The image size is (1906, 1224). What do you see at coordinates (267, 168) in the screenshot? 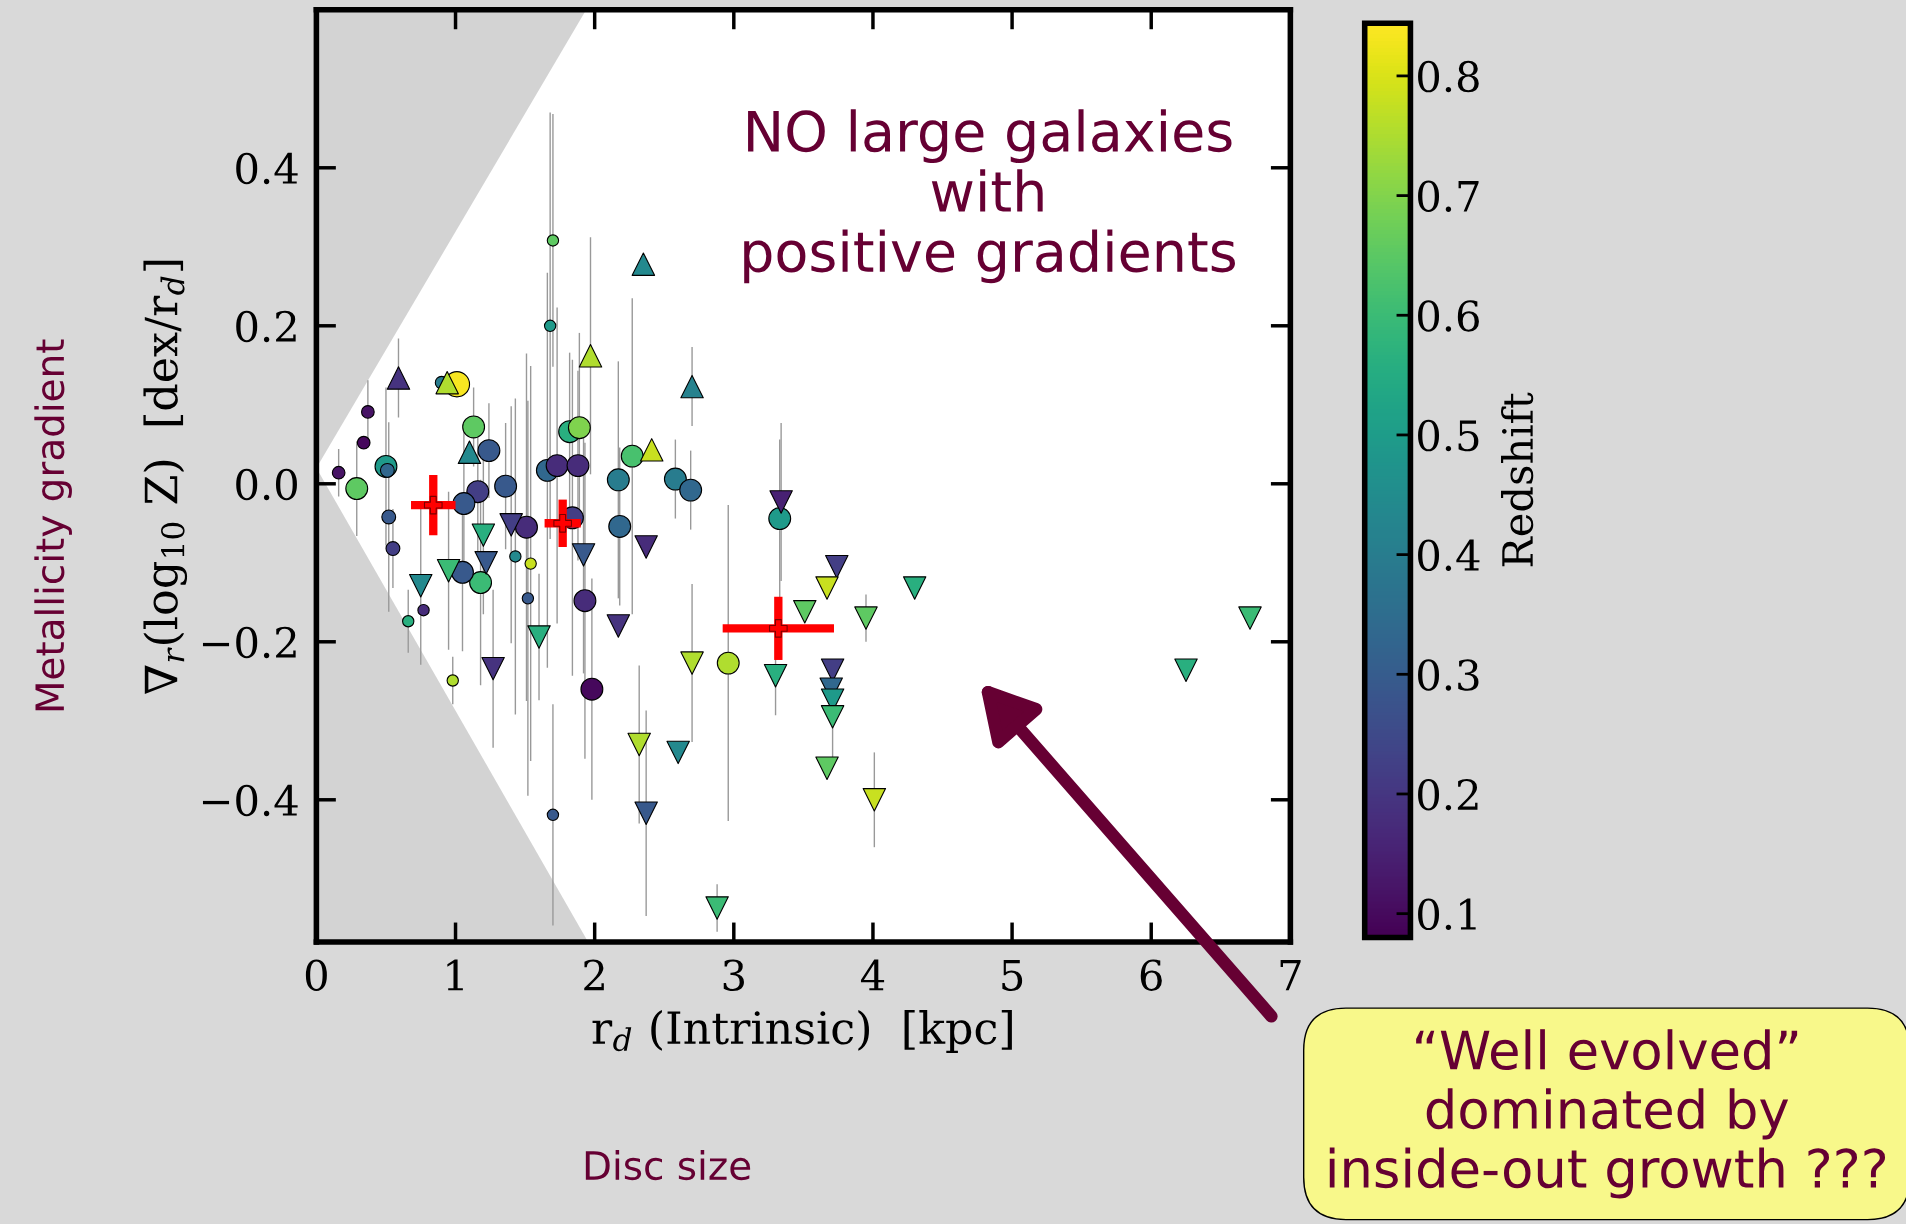
I see `y-tick-label: 0.4` at bounding box center [267, 168].